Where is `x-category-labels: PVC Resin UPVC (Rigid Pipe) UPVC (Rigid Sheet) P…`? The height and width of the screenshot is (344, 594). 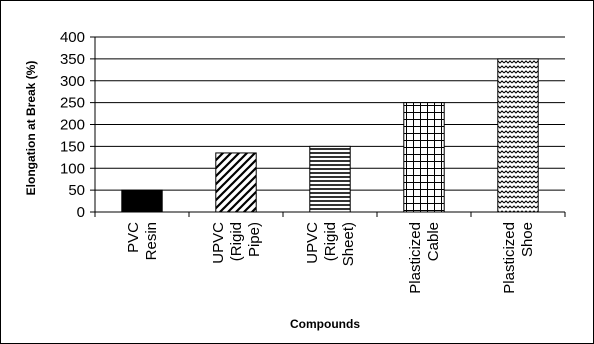
x-category-labels: PVC Resin UPVC (Rigid Pipe) UPVC (Rigid Sheet) P… is located at coordinates (330, 258).